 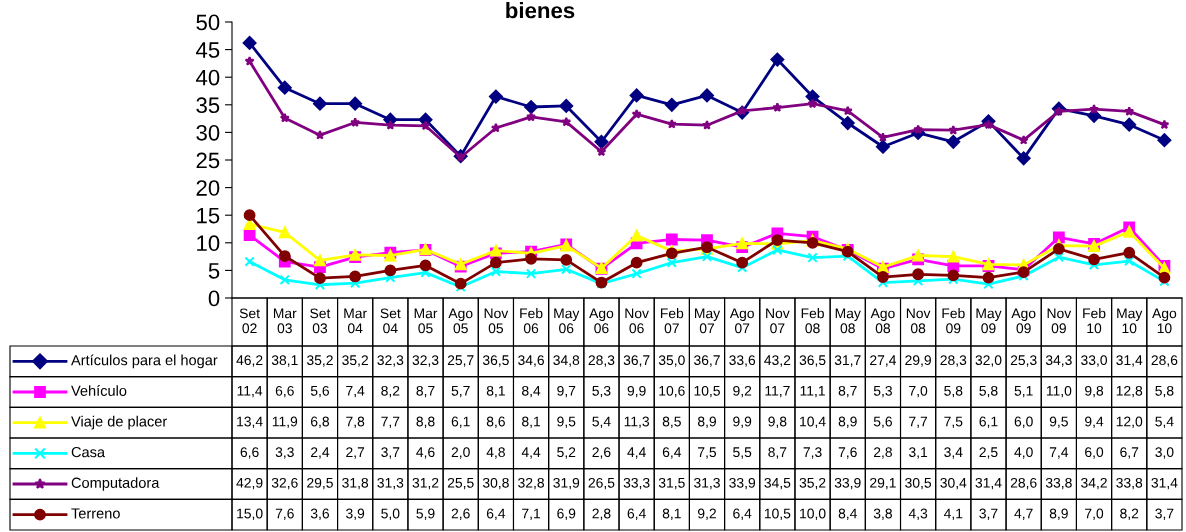 I want to click on data-label: 4,6, so click(x=425, y=453).